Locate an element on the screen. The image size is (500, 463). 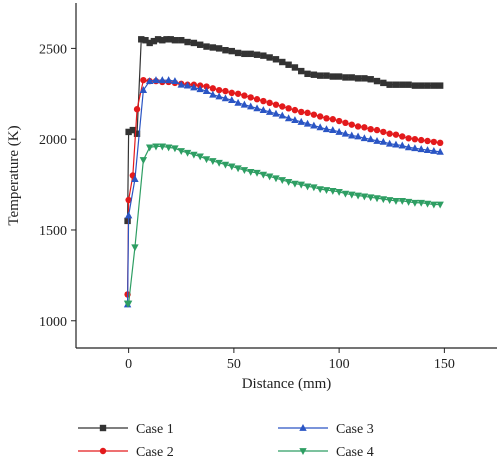
x-tick-label: 150 is located at coordinates (444, 364).